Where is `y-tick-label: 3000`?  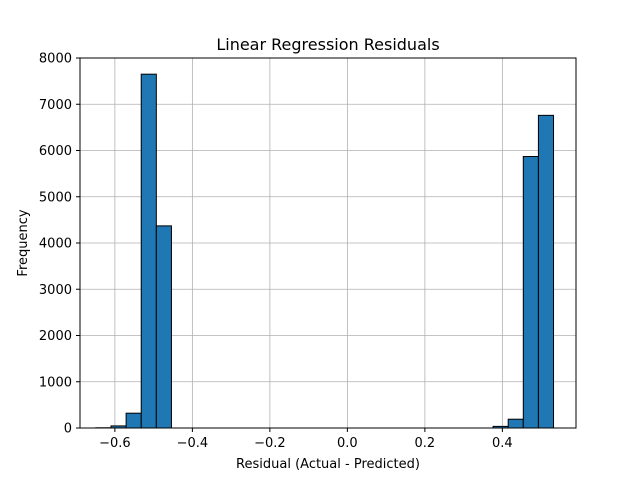
y-tick-label: 3000 is located at coordinates (55, 290).